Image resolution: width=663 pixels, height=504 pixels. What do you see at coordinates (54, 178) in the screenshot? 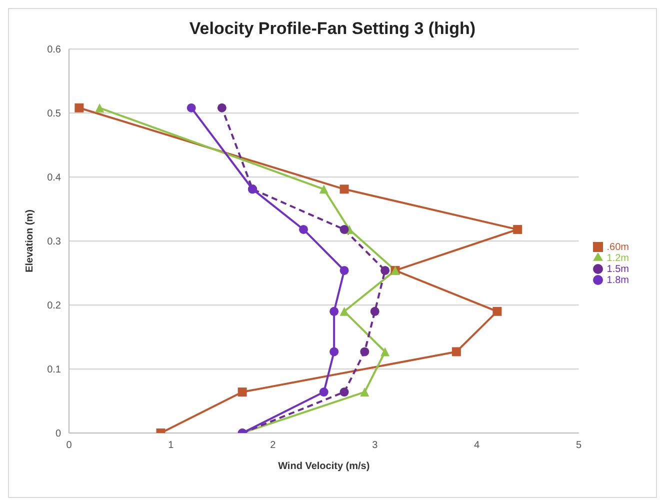
I see `y-tick-label: 0.4` at bounding box center [54, 178].